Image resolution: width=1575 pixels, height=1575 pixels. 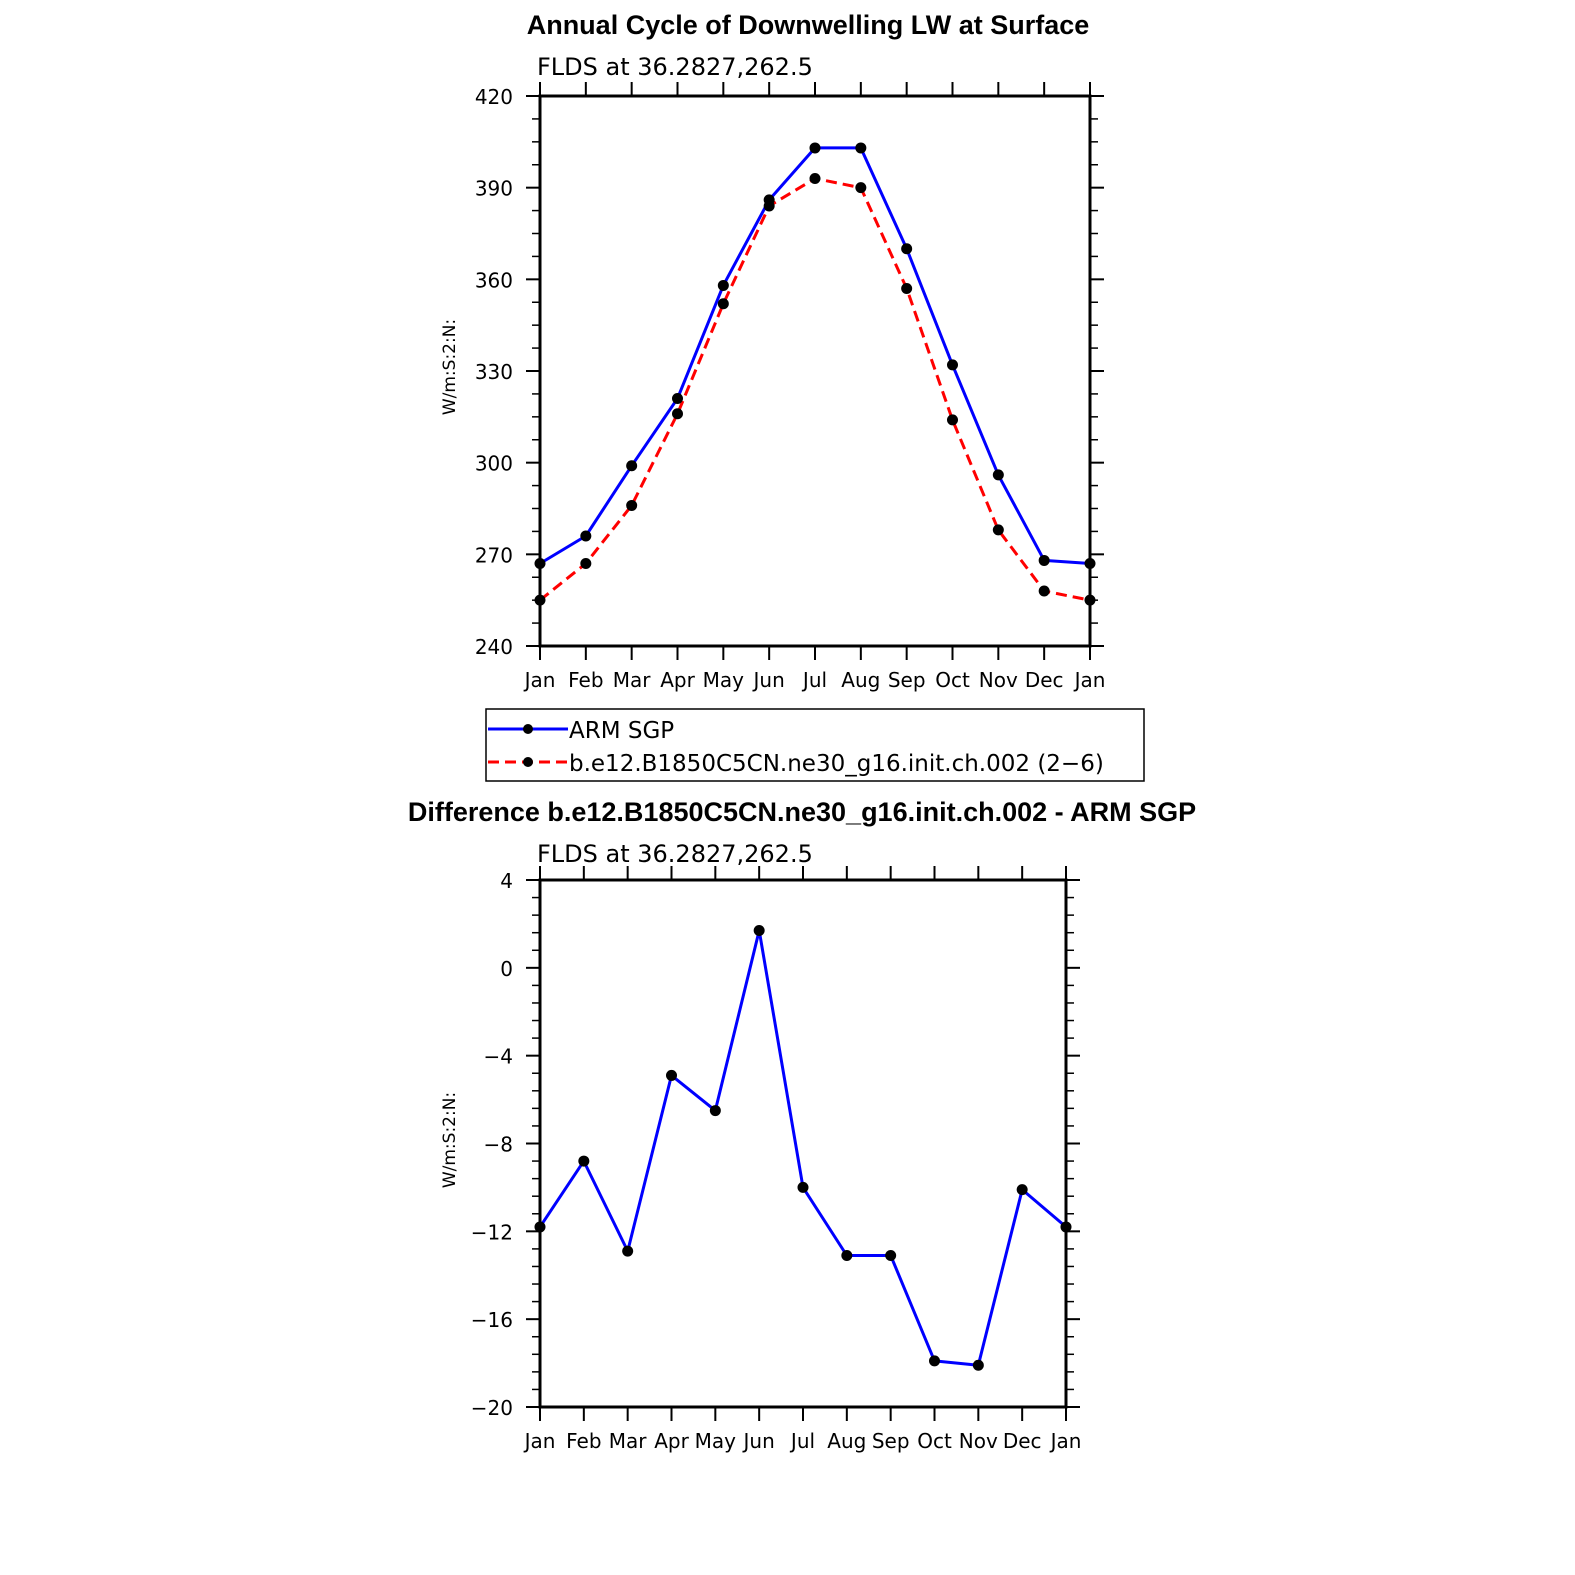 I want to click on y-tick-label: −4, so click(x=498, y=1057).